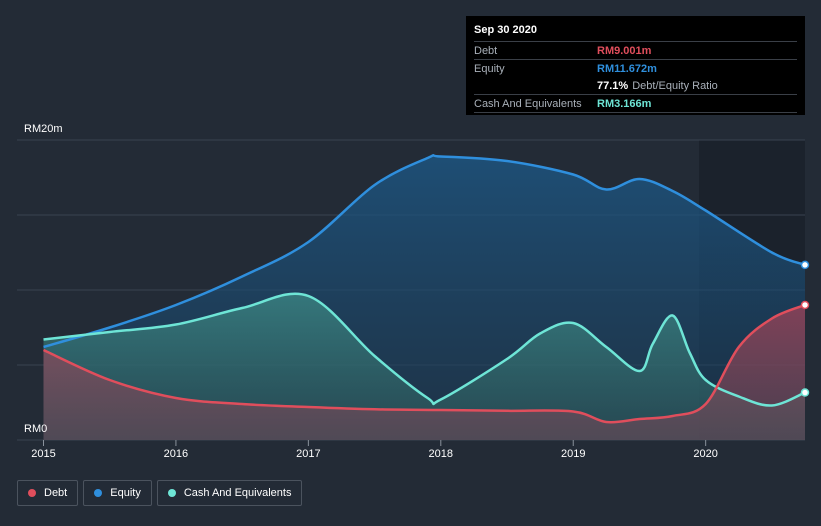  I want to click on legend-dot-debt, so click(32, 493).